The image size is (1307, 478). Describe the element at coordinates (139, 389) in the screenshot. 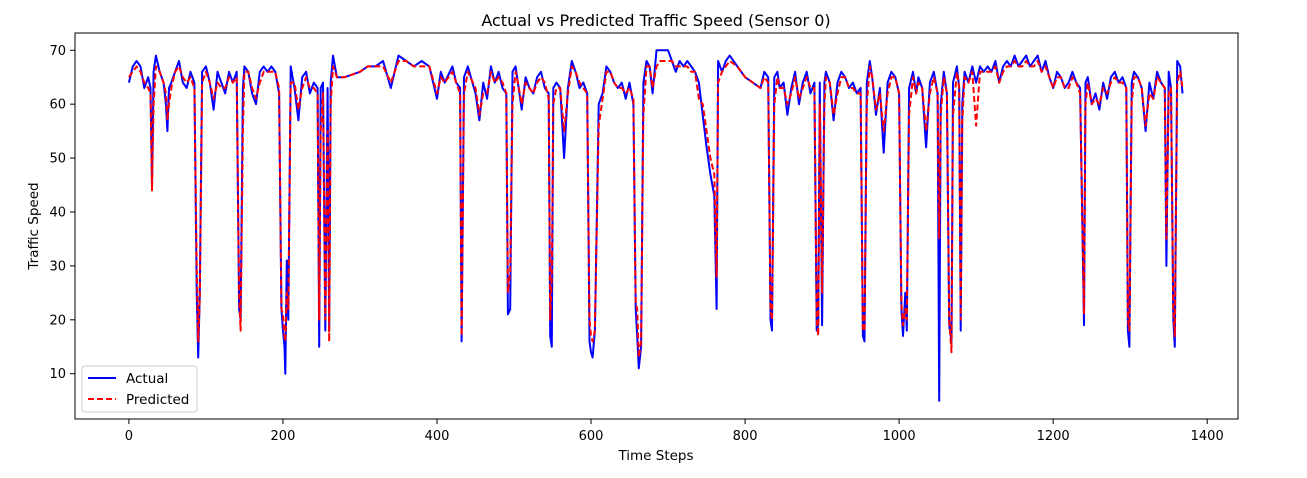

I see `legend: Actual Predicted` at that location.